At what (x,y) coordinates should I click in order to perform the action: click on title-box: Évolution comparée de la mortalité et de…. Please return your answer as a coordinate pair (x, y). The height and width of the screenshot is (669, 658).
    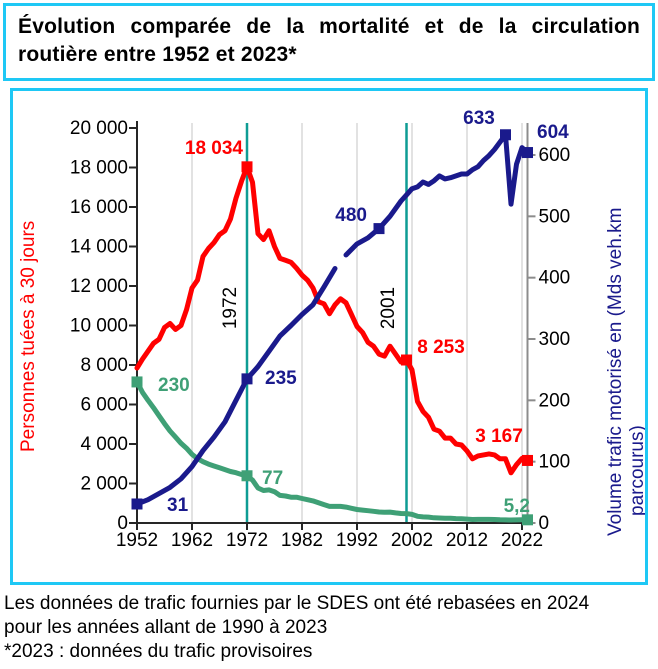
    Looking at the image, I should click on (329, 42).